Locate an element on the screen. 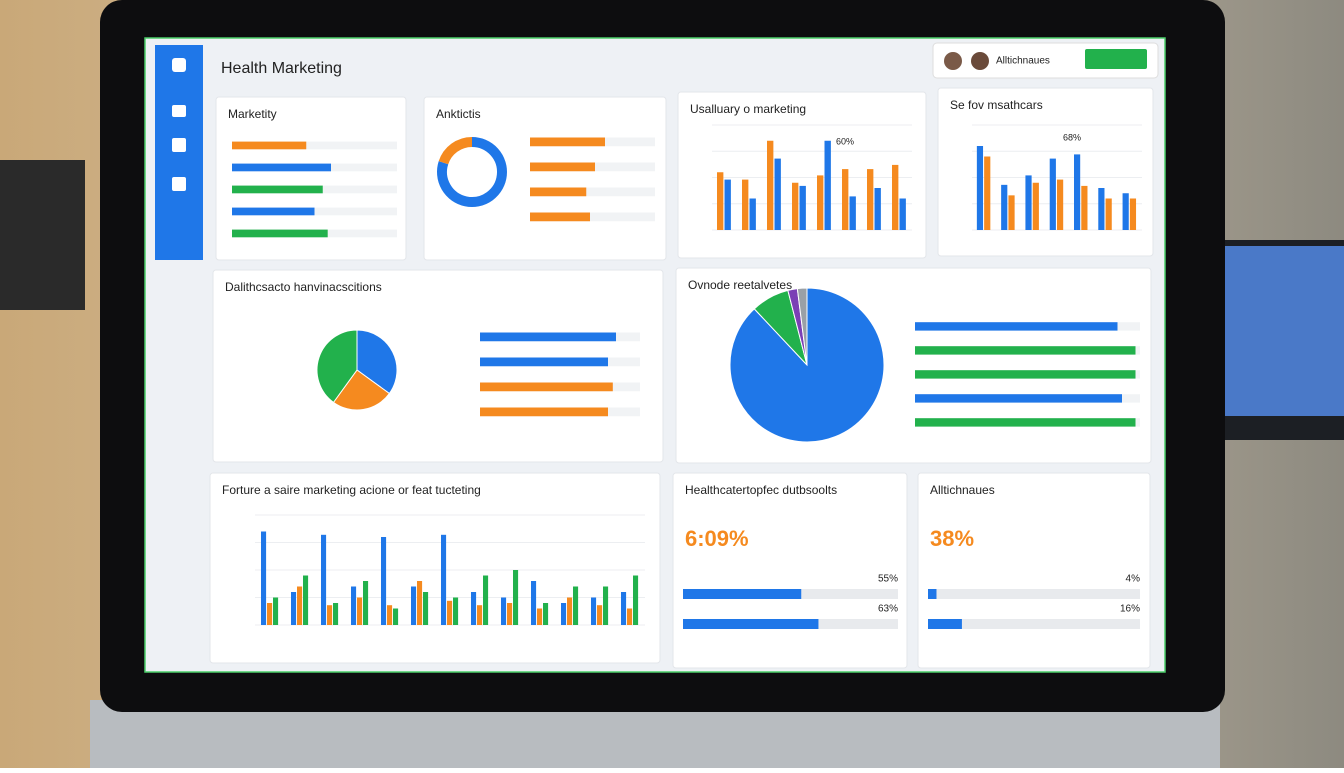 The height and width of the screenshot is (773, 1344). panel-title: Alltichnaues is located at coordinates (962, 490).